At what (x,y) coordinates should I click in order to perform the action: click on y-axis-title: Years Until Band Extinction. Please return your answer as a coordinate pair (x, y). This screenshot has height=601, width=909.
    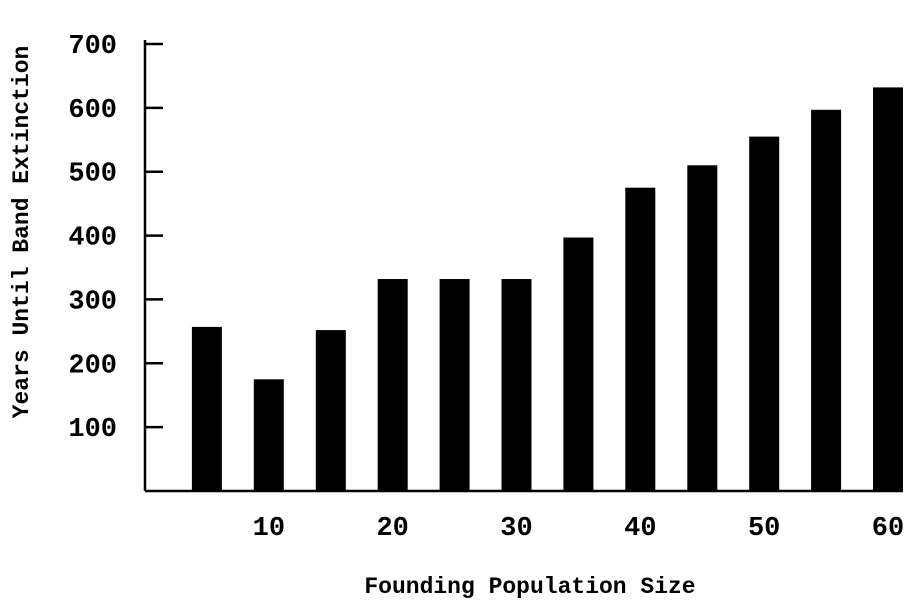
    Looking at the image, I should click on (22, 232).